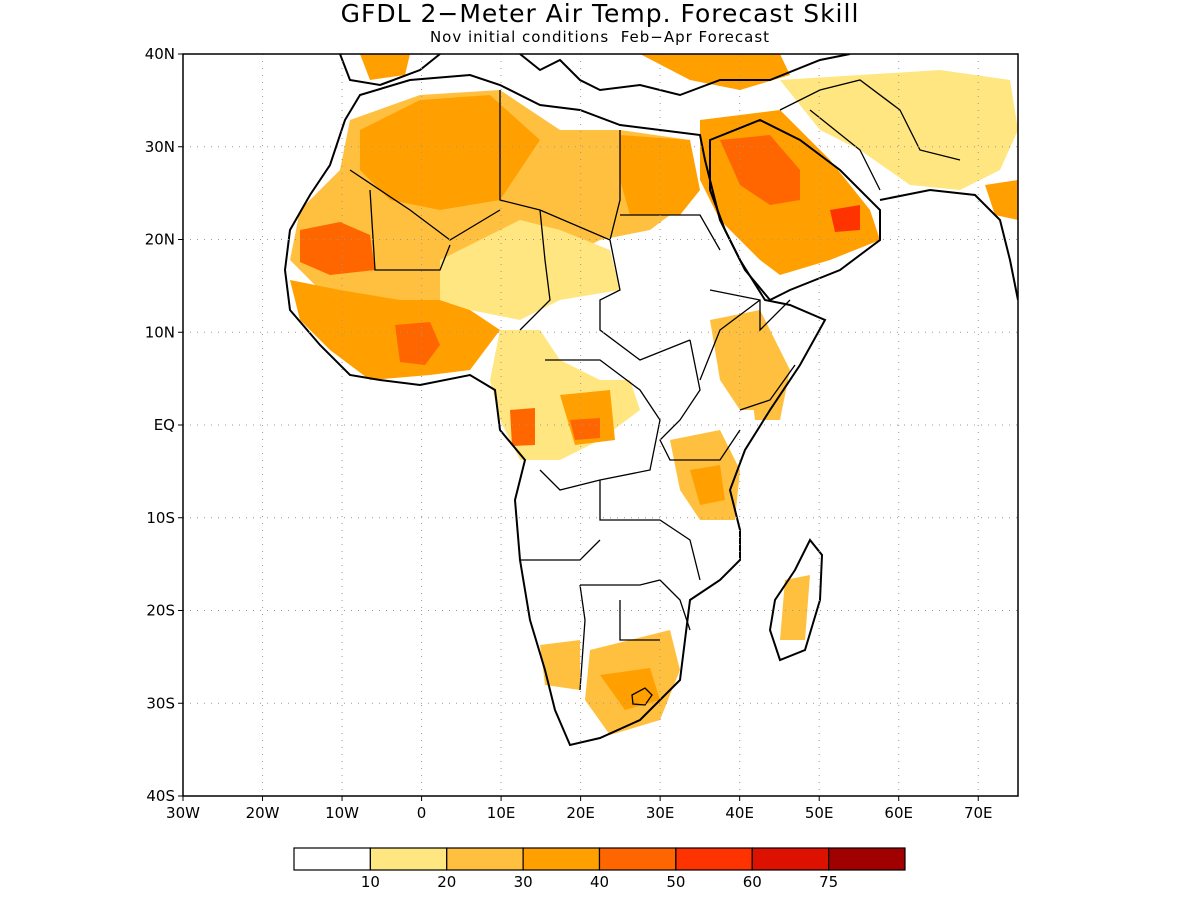 This screenshot has height=900, width=1200. Describe the element at coordinates (422, 813) in the screenshot. I see `lon-label: 0` at that location.